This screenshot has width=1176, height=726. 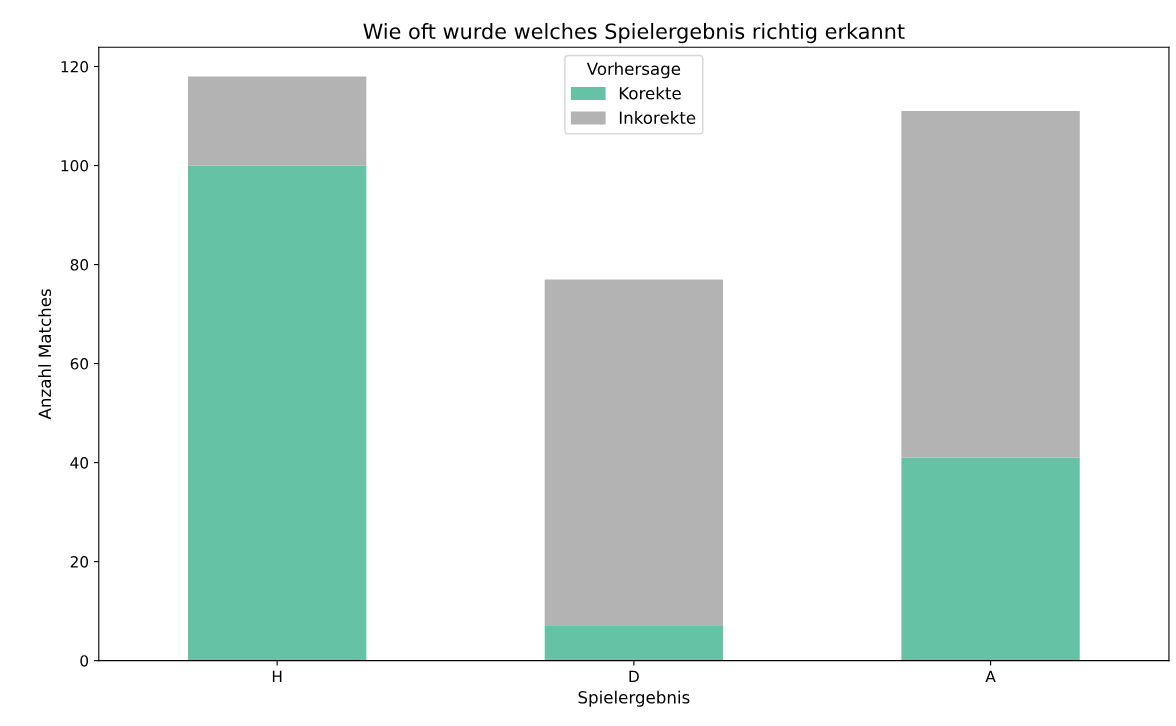 I want to click on y-tick-label: 20, so click(x=79, y=562).